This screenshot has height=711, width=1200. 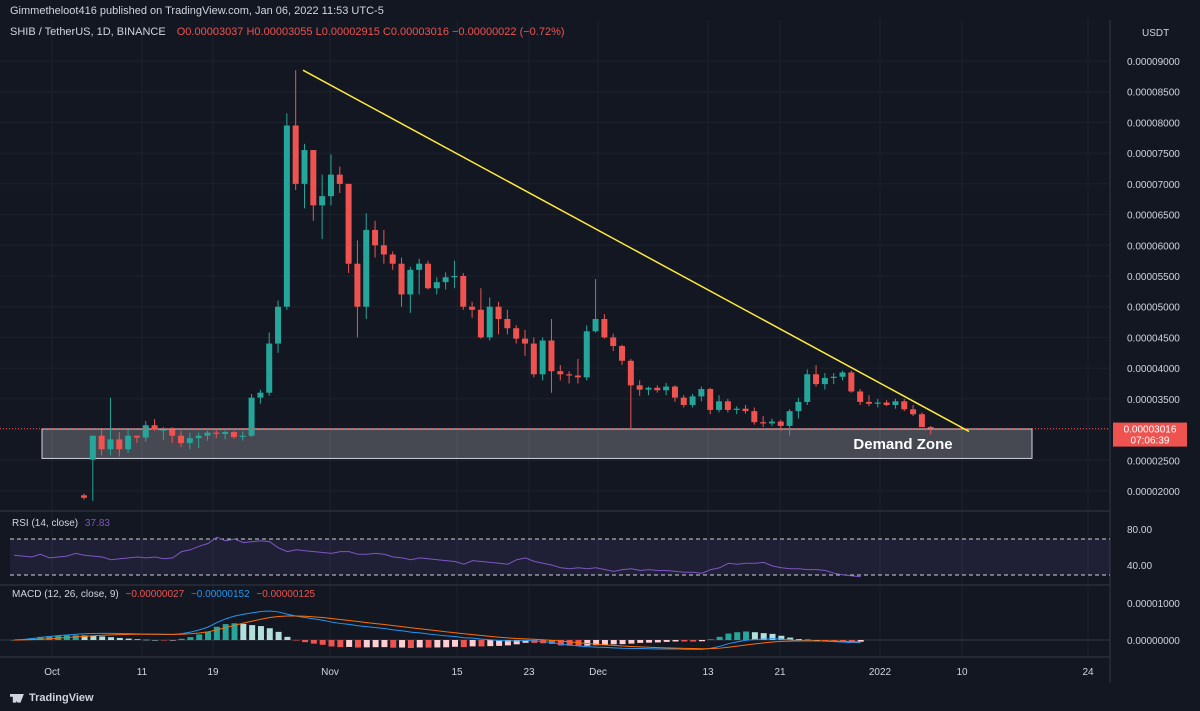 What do you see at coordinates (65, 594) in the screenshot?
I see `macd-label: MACD (12, 26, close, 9)` at bounding box center [65, 594].